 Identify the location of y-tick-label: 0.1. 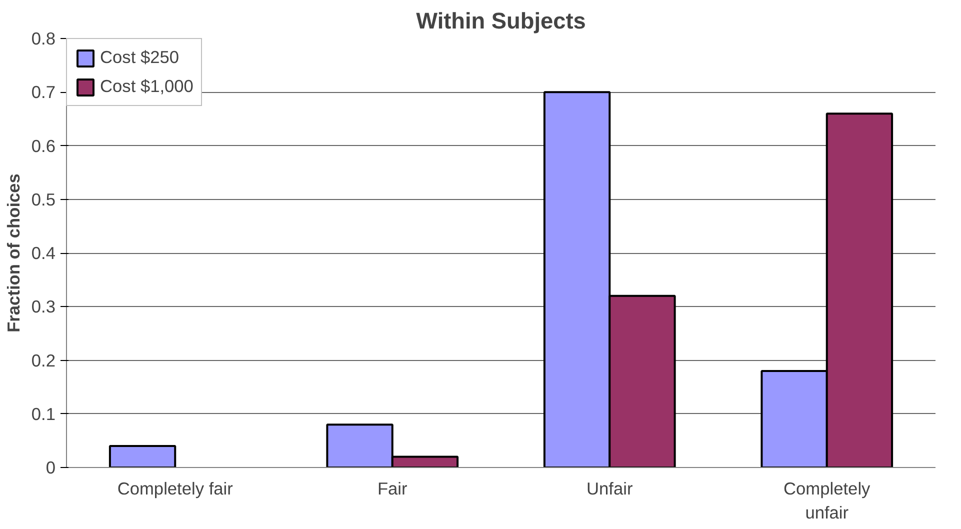
(43, 414).